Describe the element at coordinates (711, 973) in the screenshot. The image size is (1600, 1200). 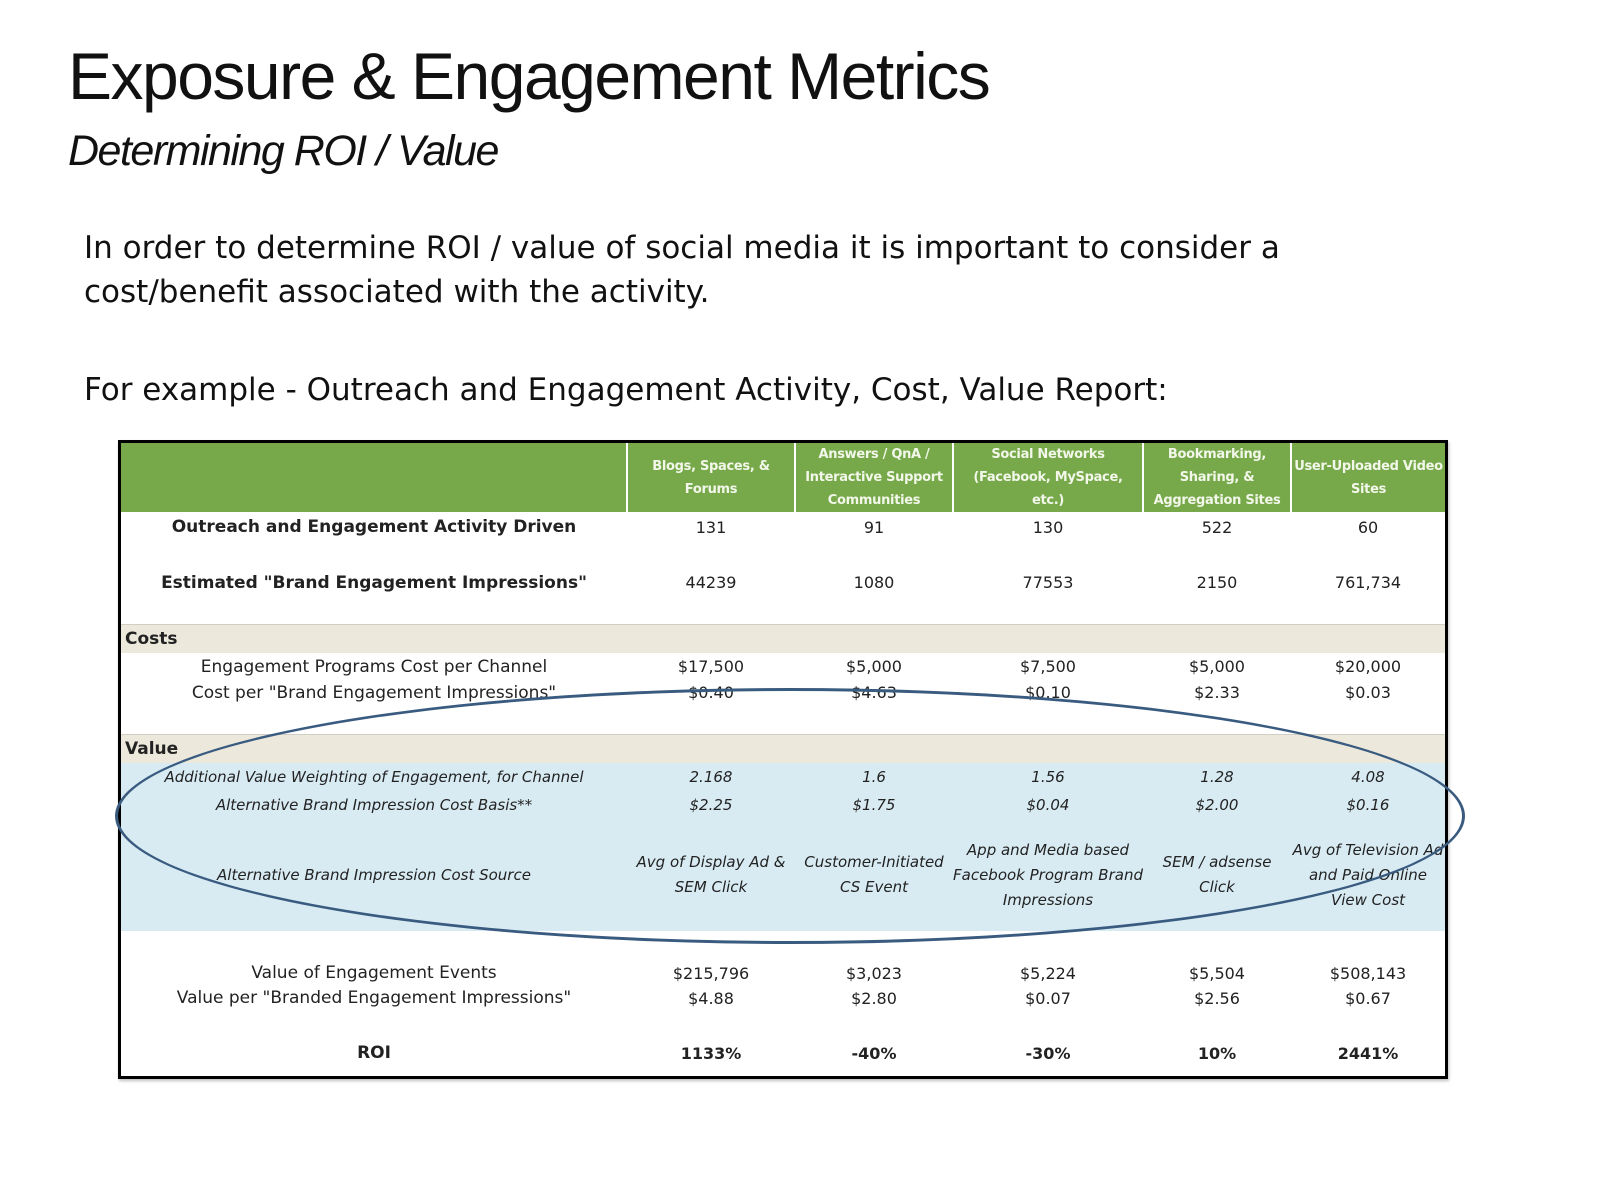
I see `table-cell: $215,796` at that location.